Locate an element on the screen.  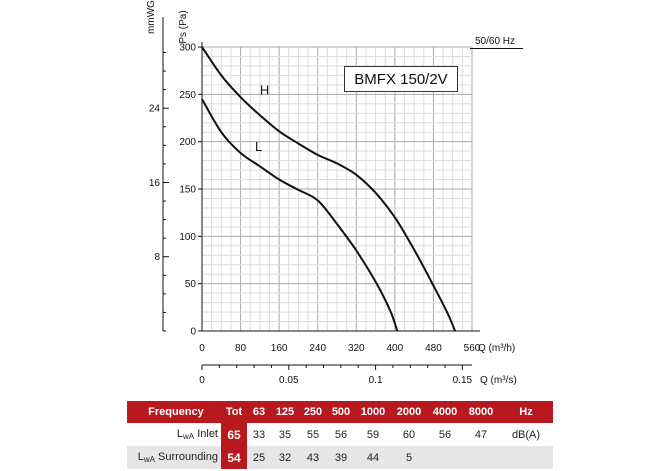
noise-header-cell: 1000 is located at coordinates (373, 412).